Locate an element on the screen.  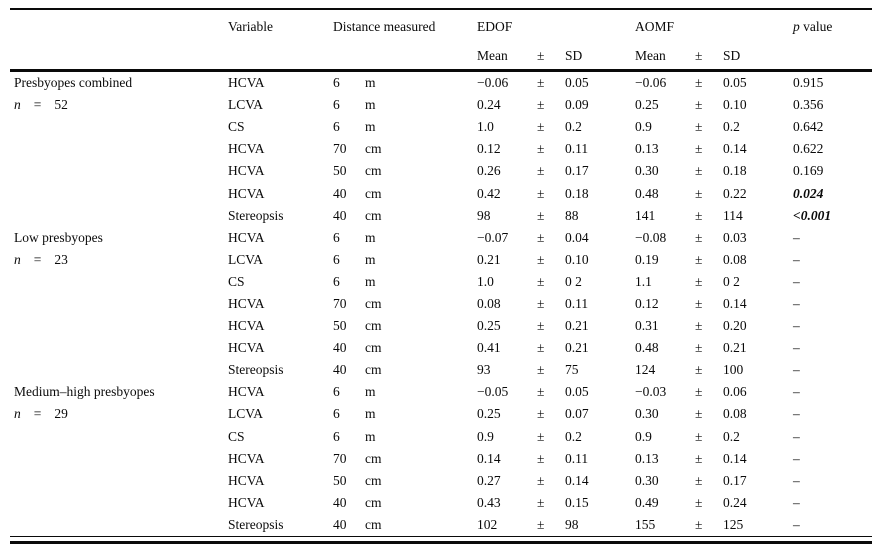
edof-mean: 0.24 is located at coordinates (489, 105).